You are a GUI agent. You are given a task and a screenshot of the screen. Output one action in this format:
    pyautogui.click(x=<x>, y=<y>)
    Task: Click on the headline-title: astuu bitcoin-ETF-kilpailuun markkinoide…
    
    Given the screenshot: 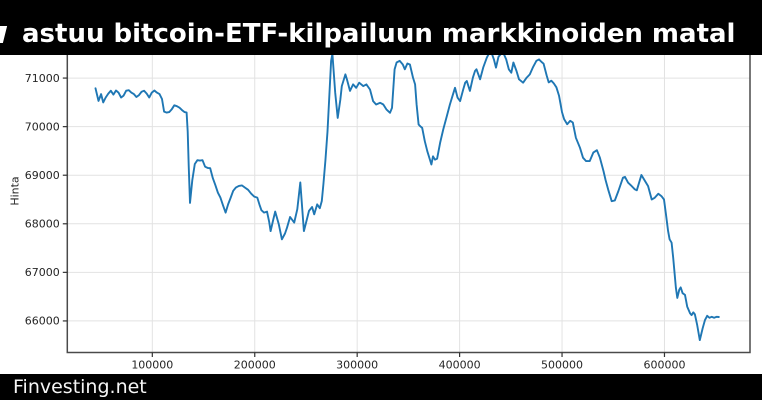 What is the action you would take?
    pyautogui.click(x=379, y=34)
    